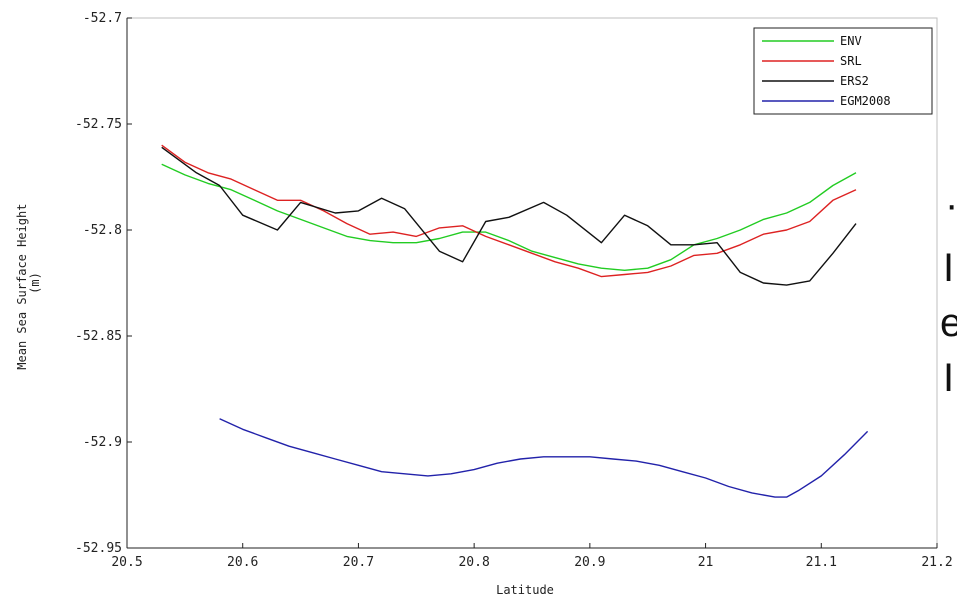 This screenshot has height=601, width=957. What do you see at coordinates (98, 336) in the screenshot?
I see `y-tick-label: -52.85` at bounding box center [98, 336].